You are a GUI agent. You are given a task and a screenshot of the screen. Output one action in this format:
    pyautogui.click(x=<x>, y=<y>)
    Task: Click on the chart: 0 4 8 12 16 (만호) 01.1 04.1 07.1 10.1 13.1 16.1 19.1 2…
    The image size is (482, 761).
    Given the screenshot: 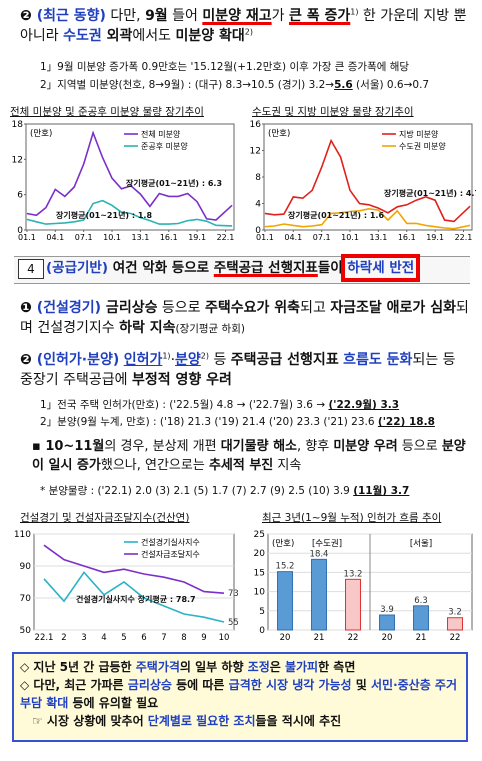 What is the action you would take?
    pyautogui.click(x=363, y=181)
    